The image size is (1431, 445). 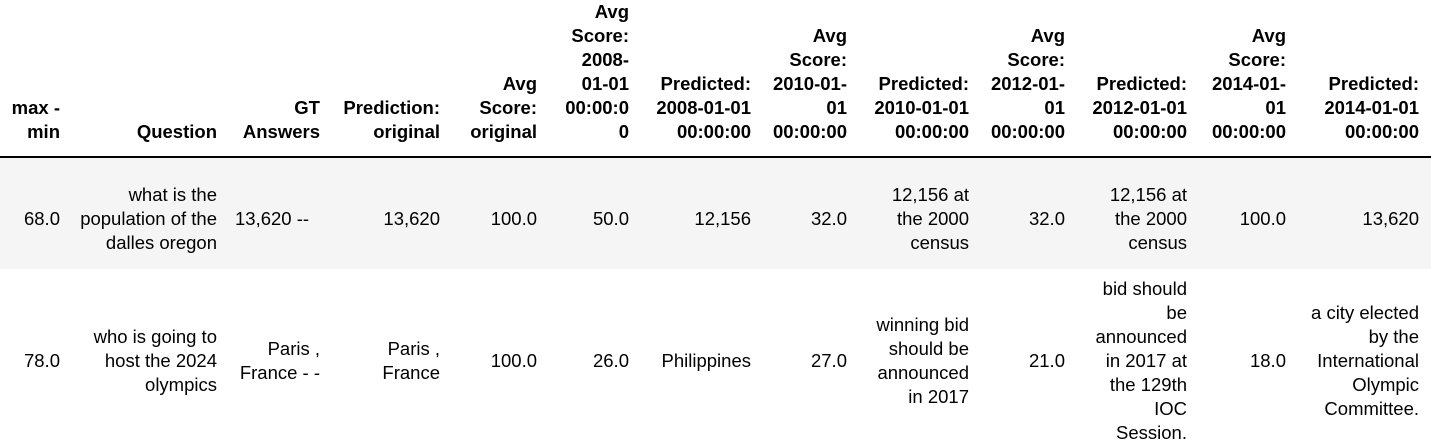 I want to click on column-header-avg-score-2014: Avg Score: 2014-01-01 00:00:00, so click(x=1248, y=83).